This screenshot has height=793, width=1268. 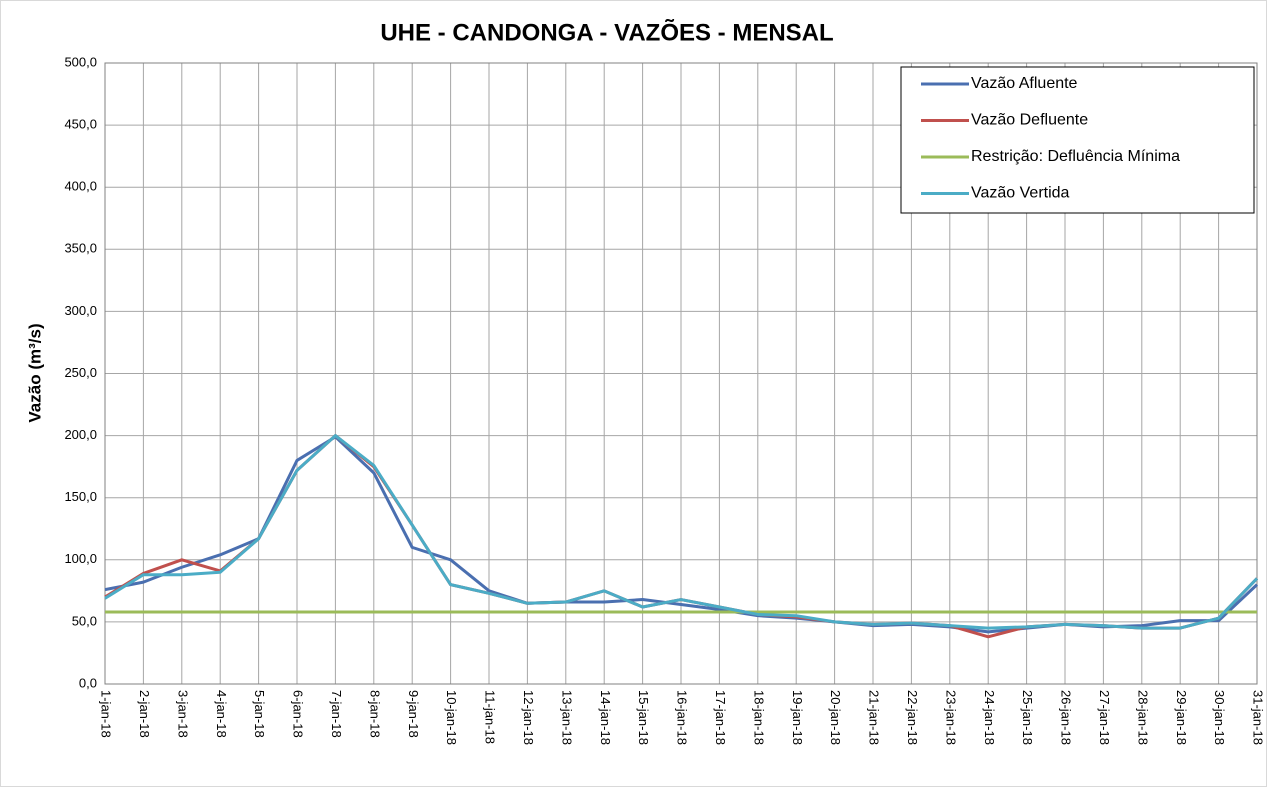 What do you see at coordinates (413, 714) in the screenshot?
I see `x-tick-label: 9-jan-18` at bounding box center [413, 714].